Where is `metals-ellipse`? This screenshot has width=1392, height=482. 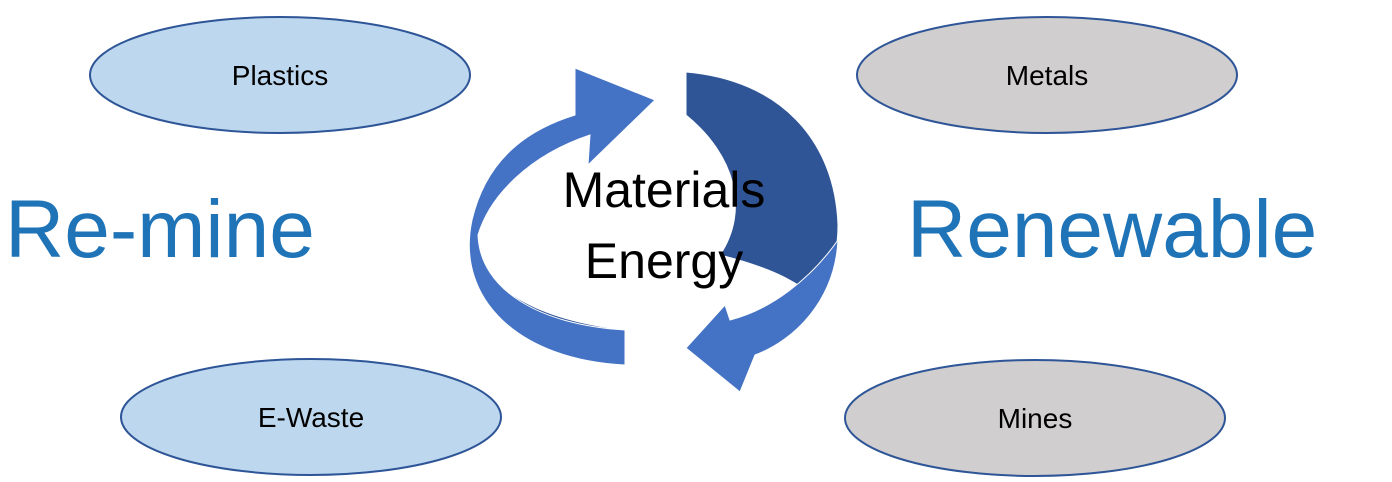
metals-ellipse is located at coordinates (1047, 75).